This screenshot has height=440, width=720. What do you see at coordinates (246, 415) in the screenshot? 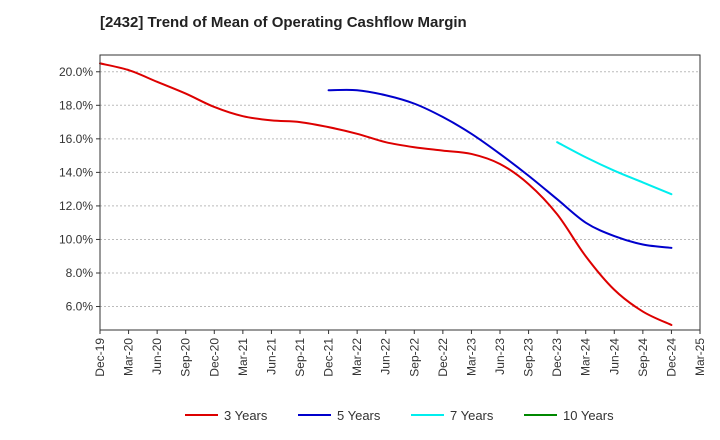
I see `legend-label: 3 Years` at bounding box center [246, 415].